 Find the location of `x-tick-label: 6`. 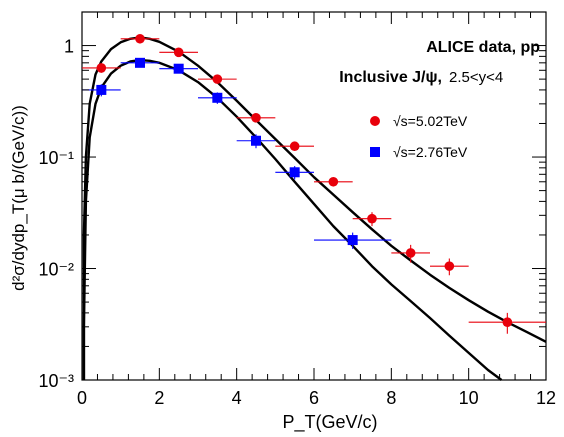

x-tick-label: 6 is located at coordinates (314, 398).